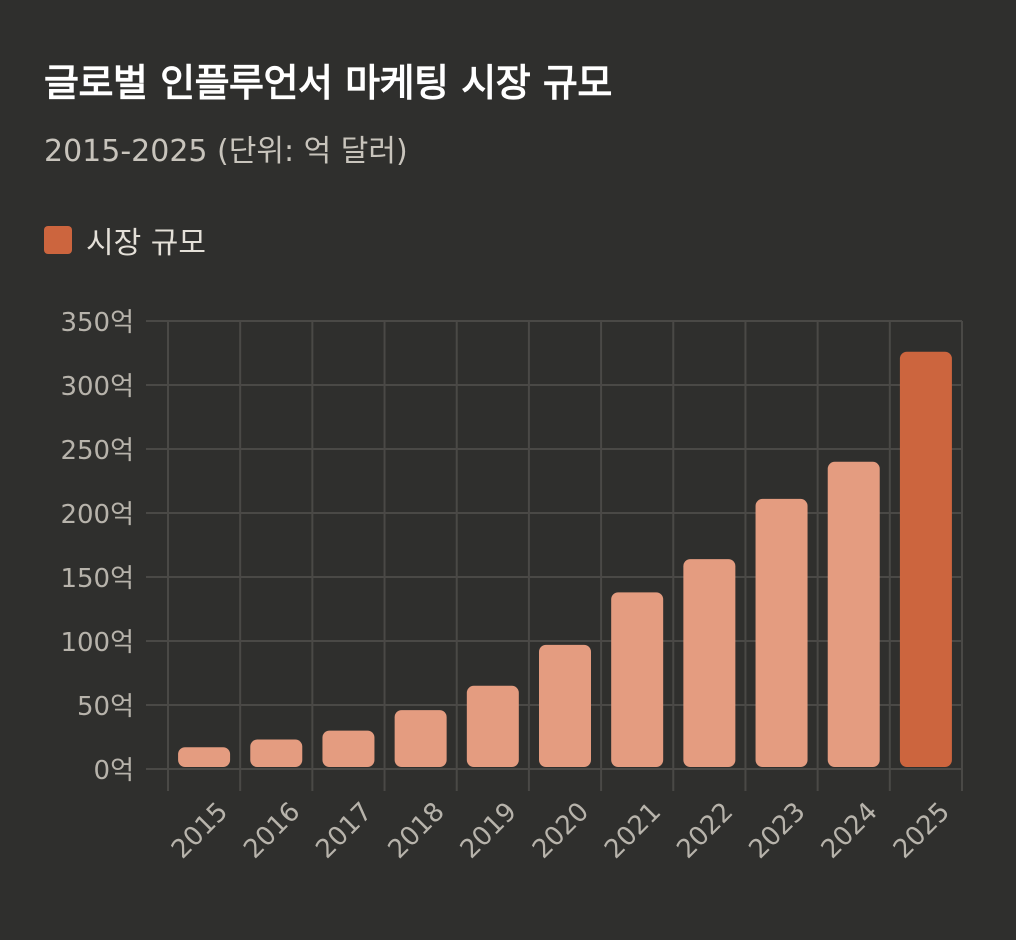 The height and width of the screenshot is (940, 1016). Describe the element at coordinates (417, 831) in the screenshot. I see `x-tick-label-2018: 2018` at that location.